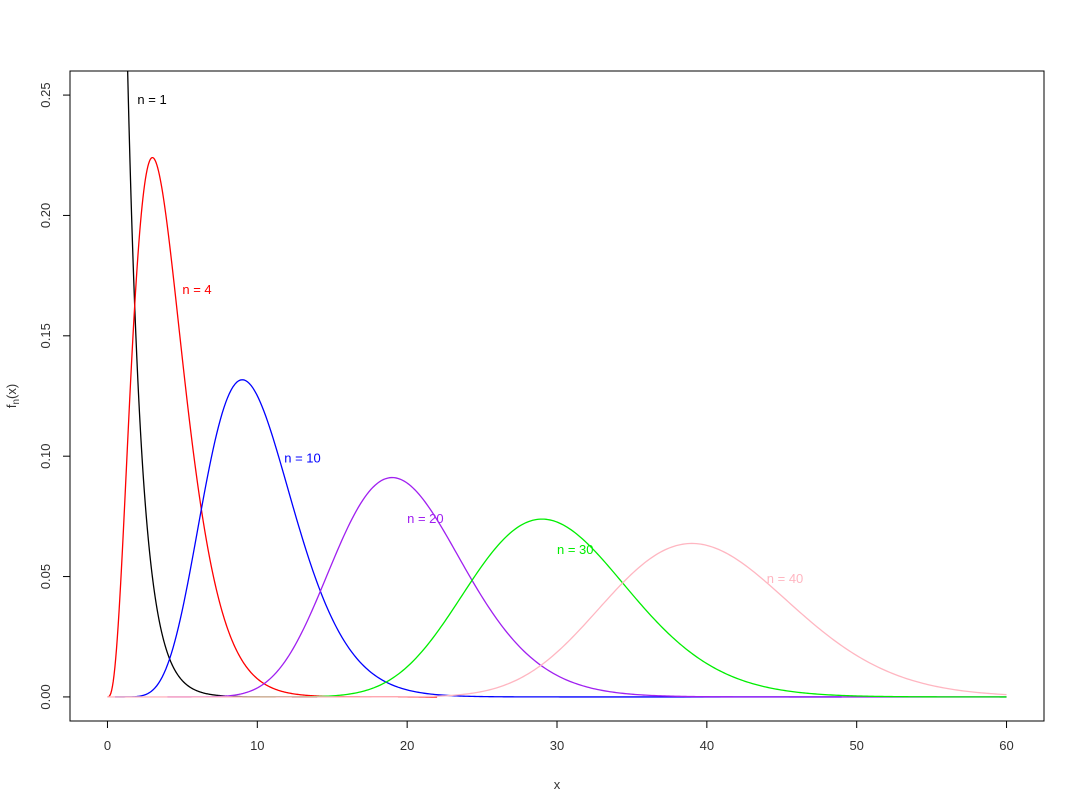  I want to click on x-tick-label: 0, so click(107, 745).